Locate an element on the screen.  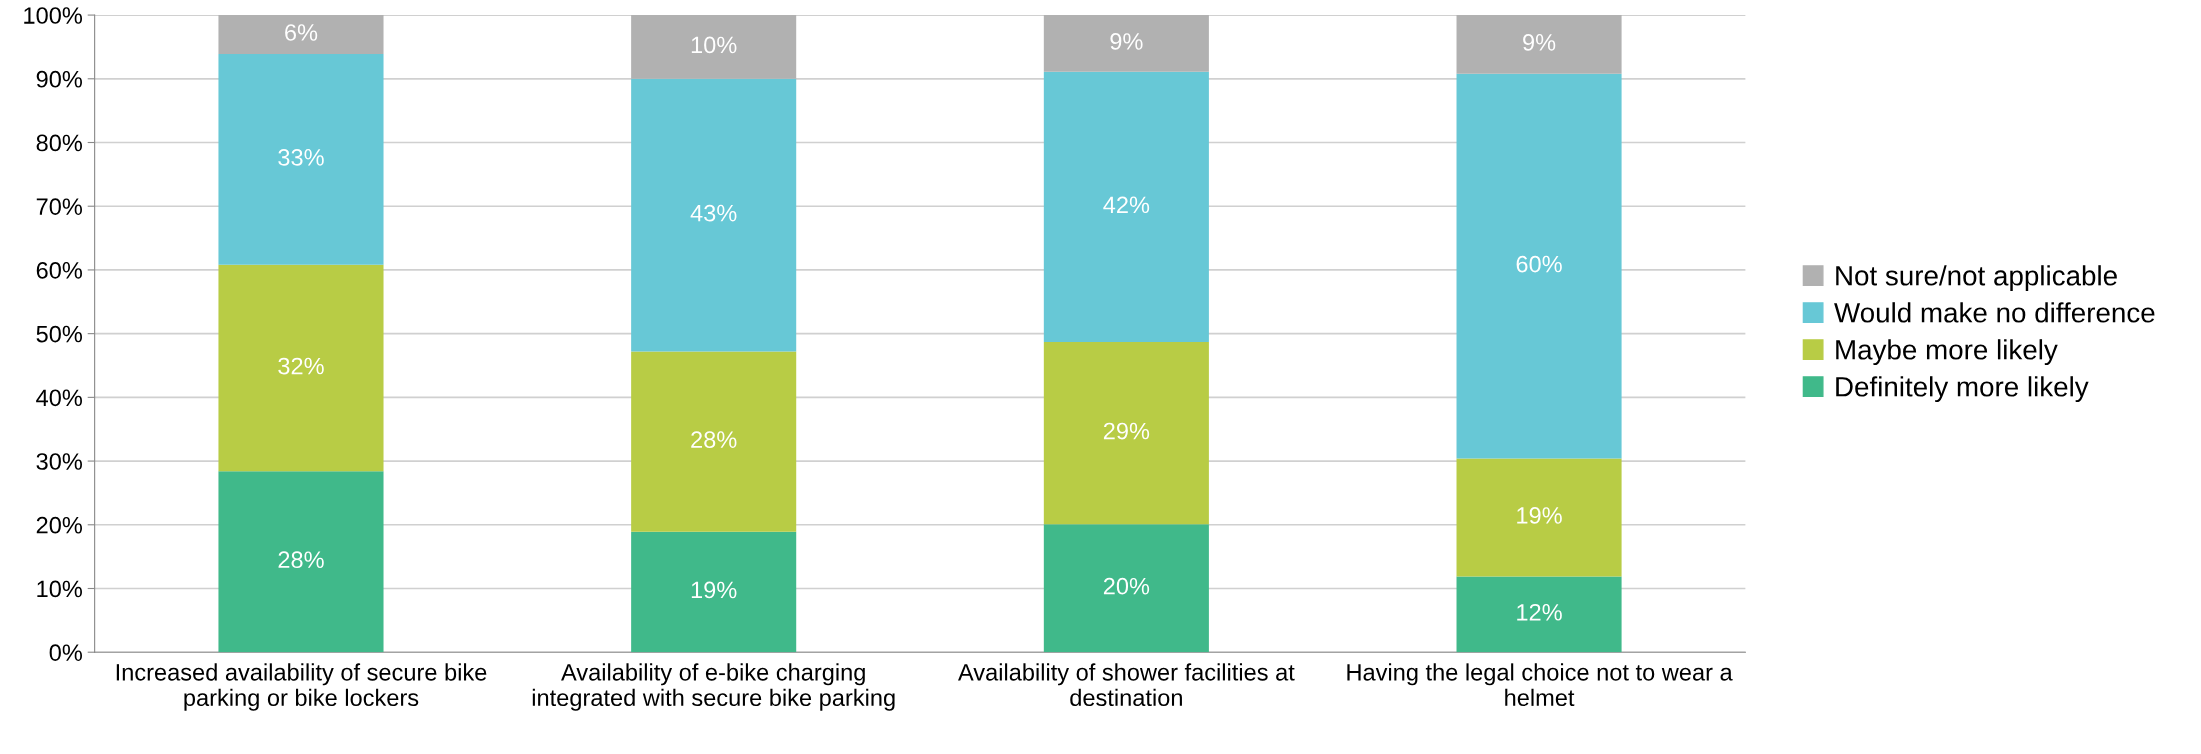
data-label: 32% is located at coordinates (301, 366).